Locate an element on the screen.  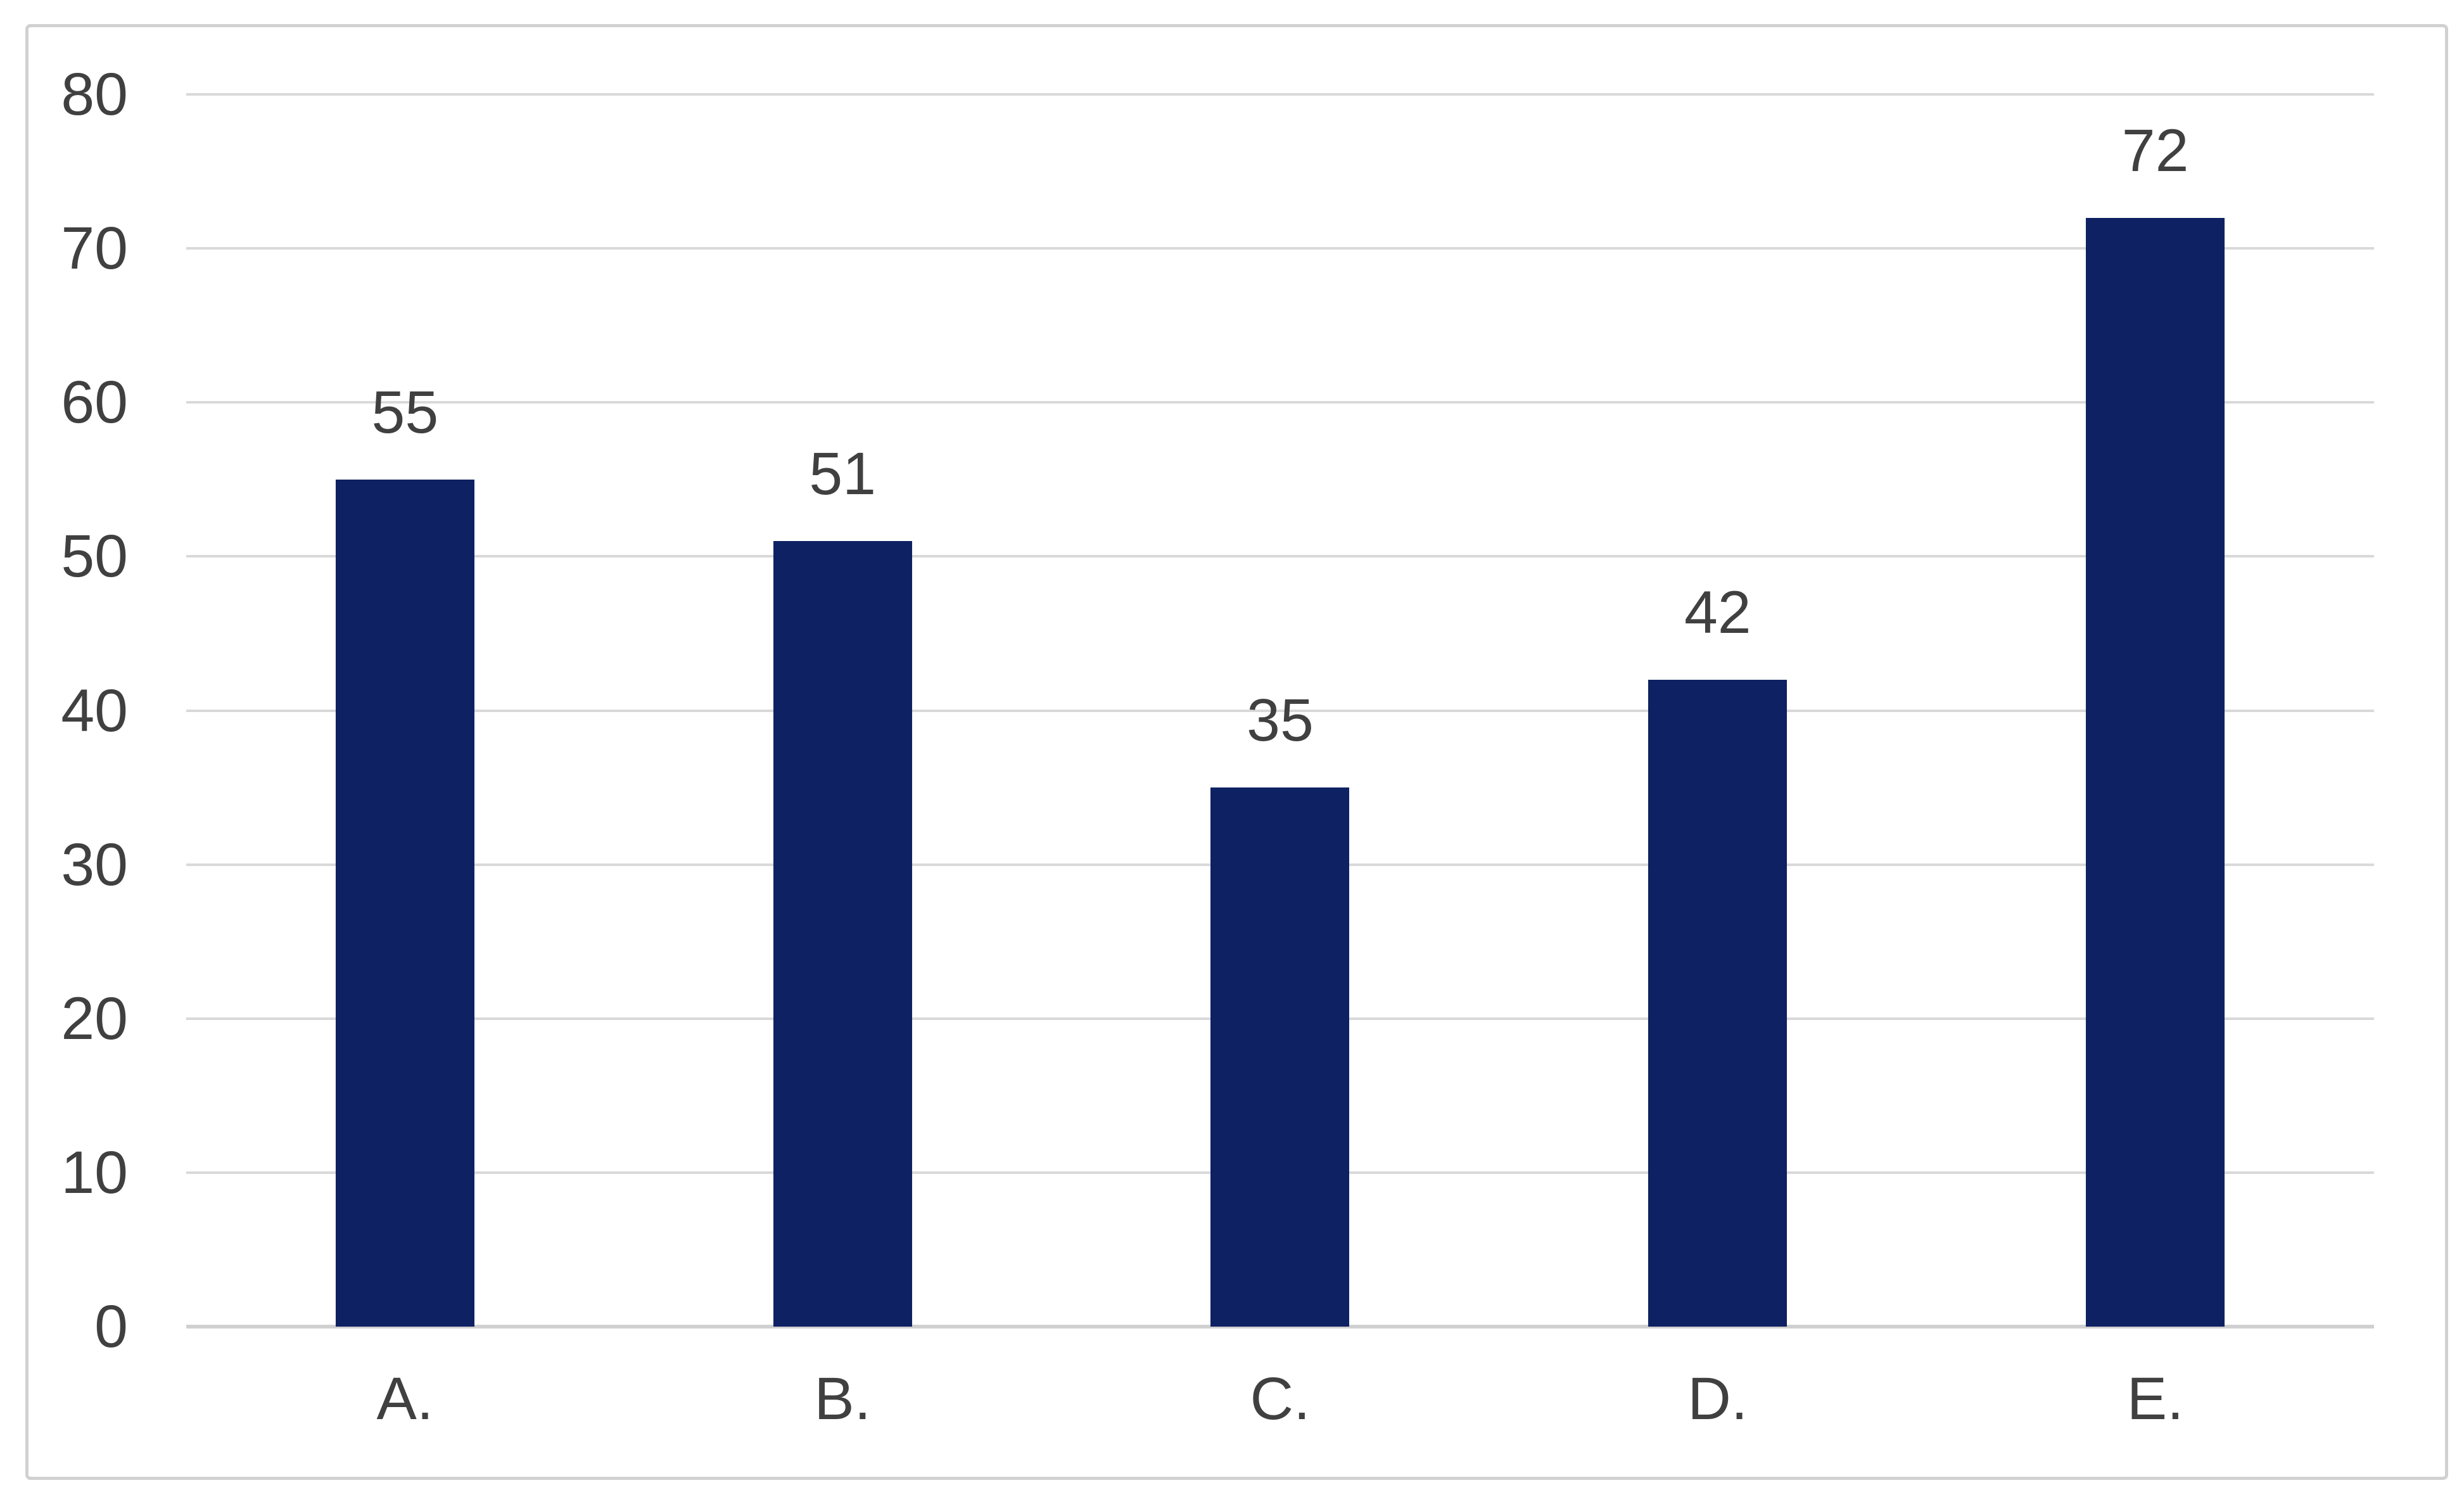
category-label-E: E. is located at coordinates (2155, 1398).